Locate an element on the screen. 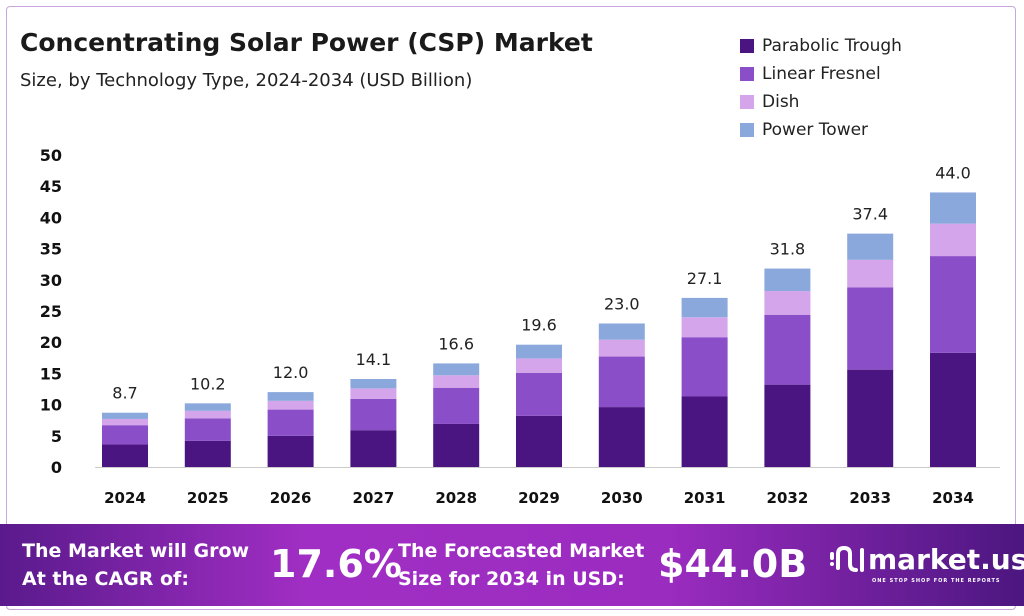 This screenshot has height=616, width=1024. total-data-label: 12.0 is located at coordinates (291, 372).